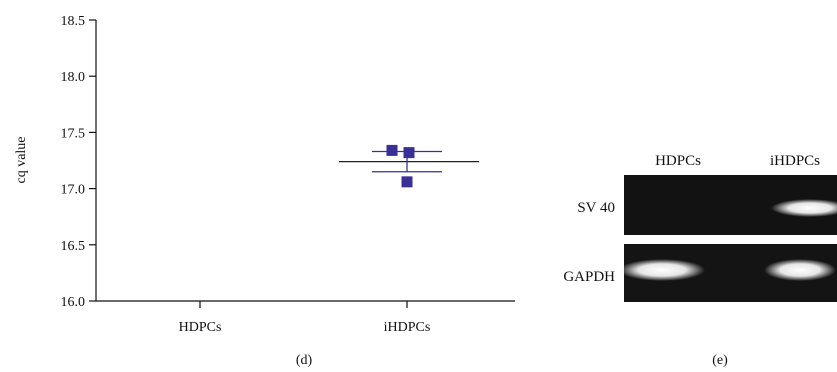  Describe the element at coordinates (73, 133) in the screenshot. I see `y-tick-label: 17.5` at that location.